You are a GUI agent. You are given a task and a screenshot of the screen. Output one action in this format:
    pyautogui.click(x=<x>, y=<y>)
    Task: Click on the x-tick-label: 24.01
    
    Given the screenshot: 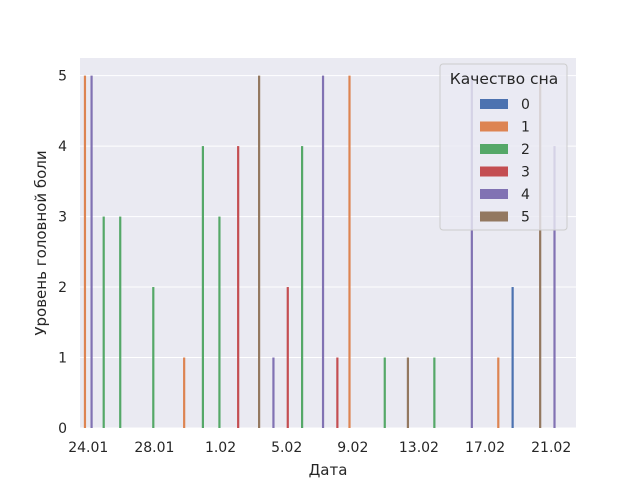 What is the action you would take?
    pyautogui.click(x=88, y=448)
    